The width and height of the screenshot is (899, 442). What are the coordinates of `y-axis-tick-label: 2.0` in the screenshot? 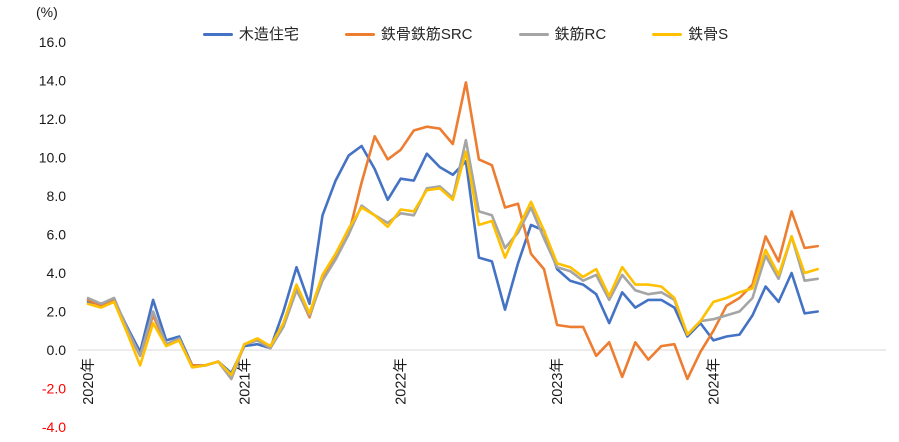 It's located at (57, 312).